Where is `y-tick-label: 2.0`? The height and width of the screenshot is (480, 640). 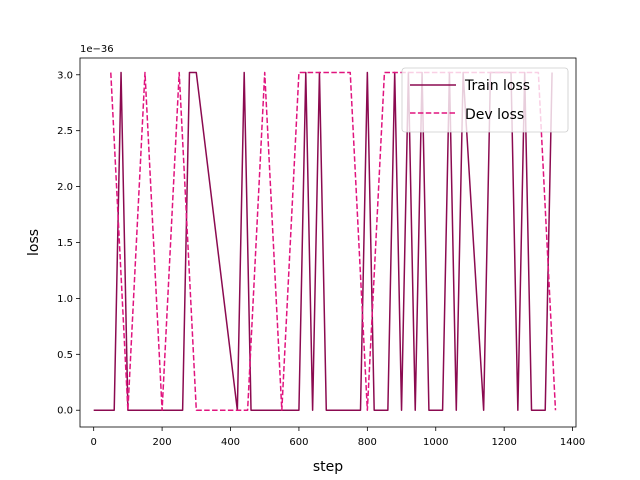
y-tick-label: 2.0 is located at coordinates (65, 187).